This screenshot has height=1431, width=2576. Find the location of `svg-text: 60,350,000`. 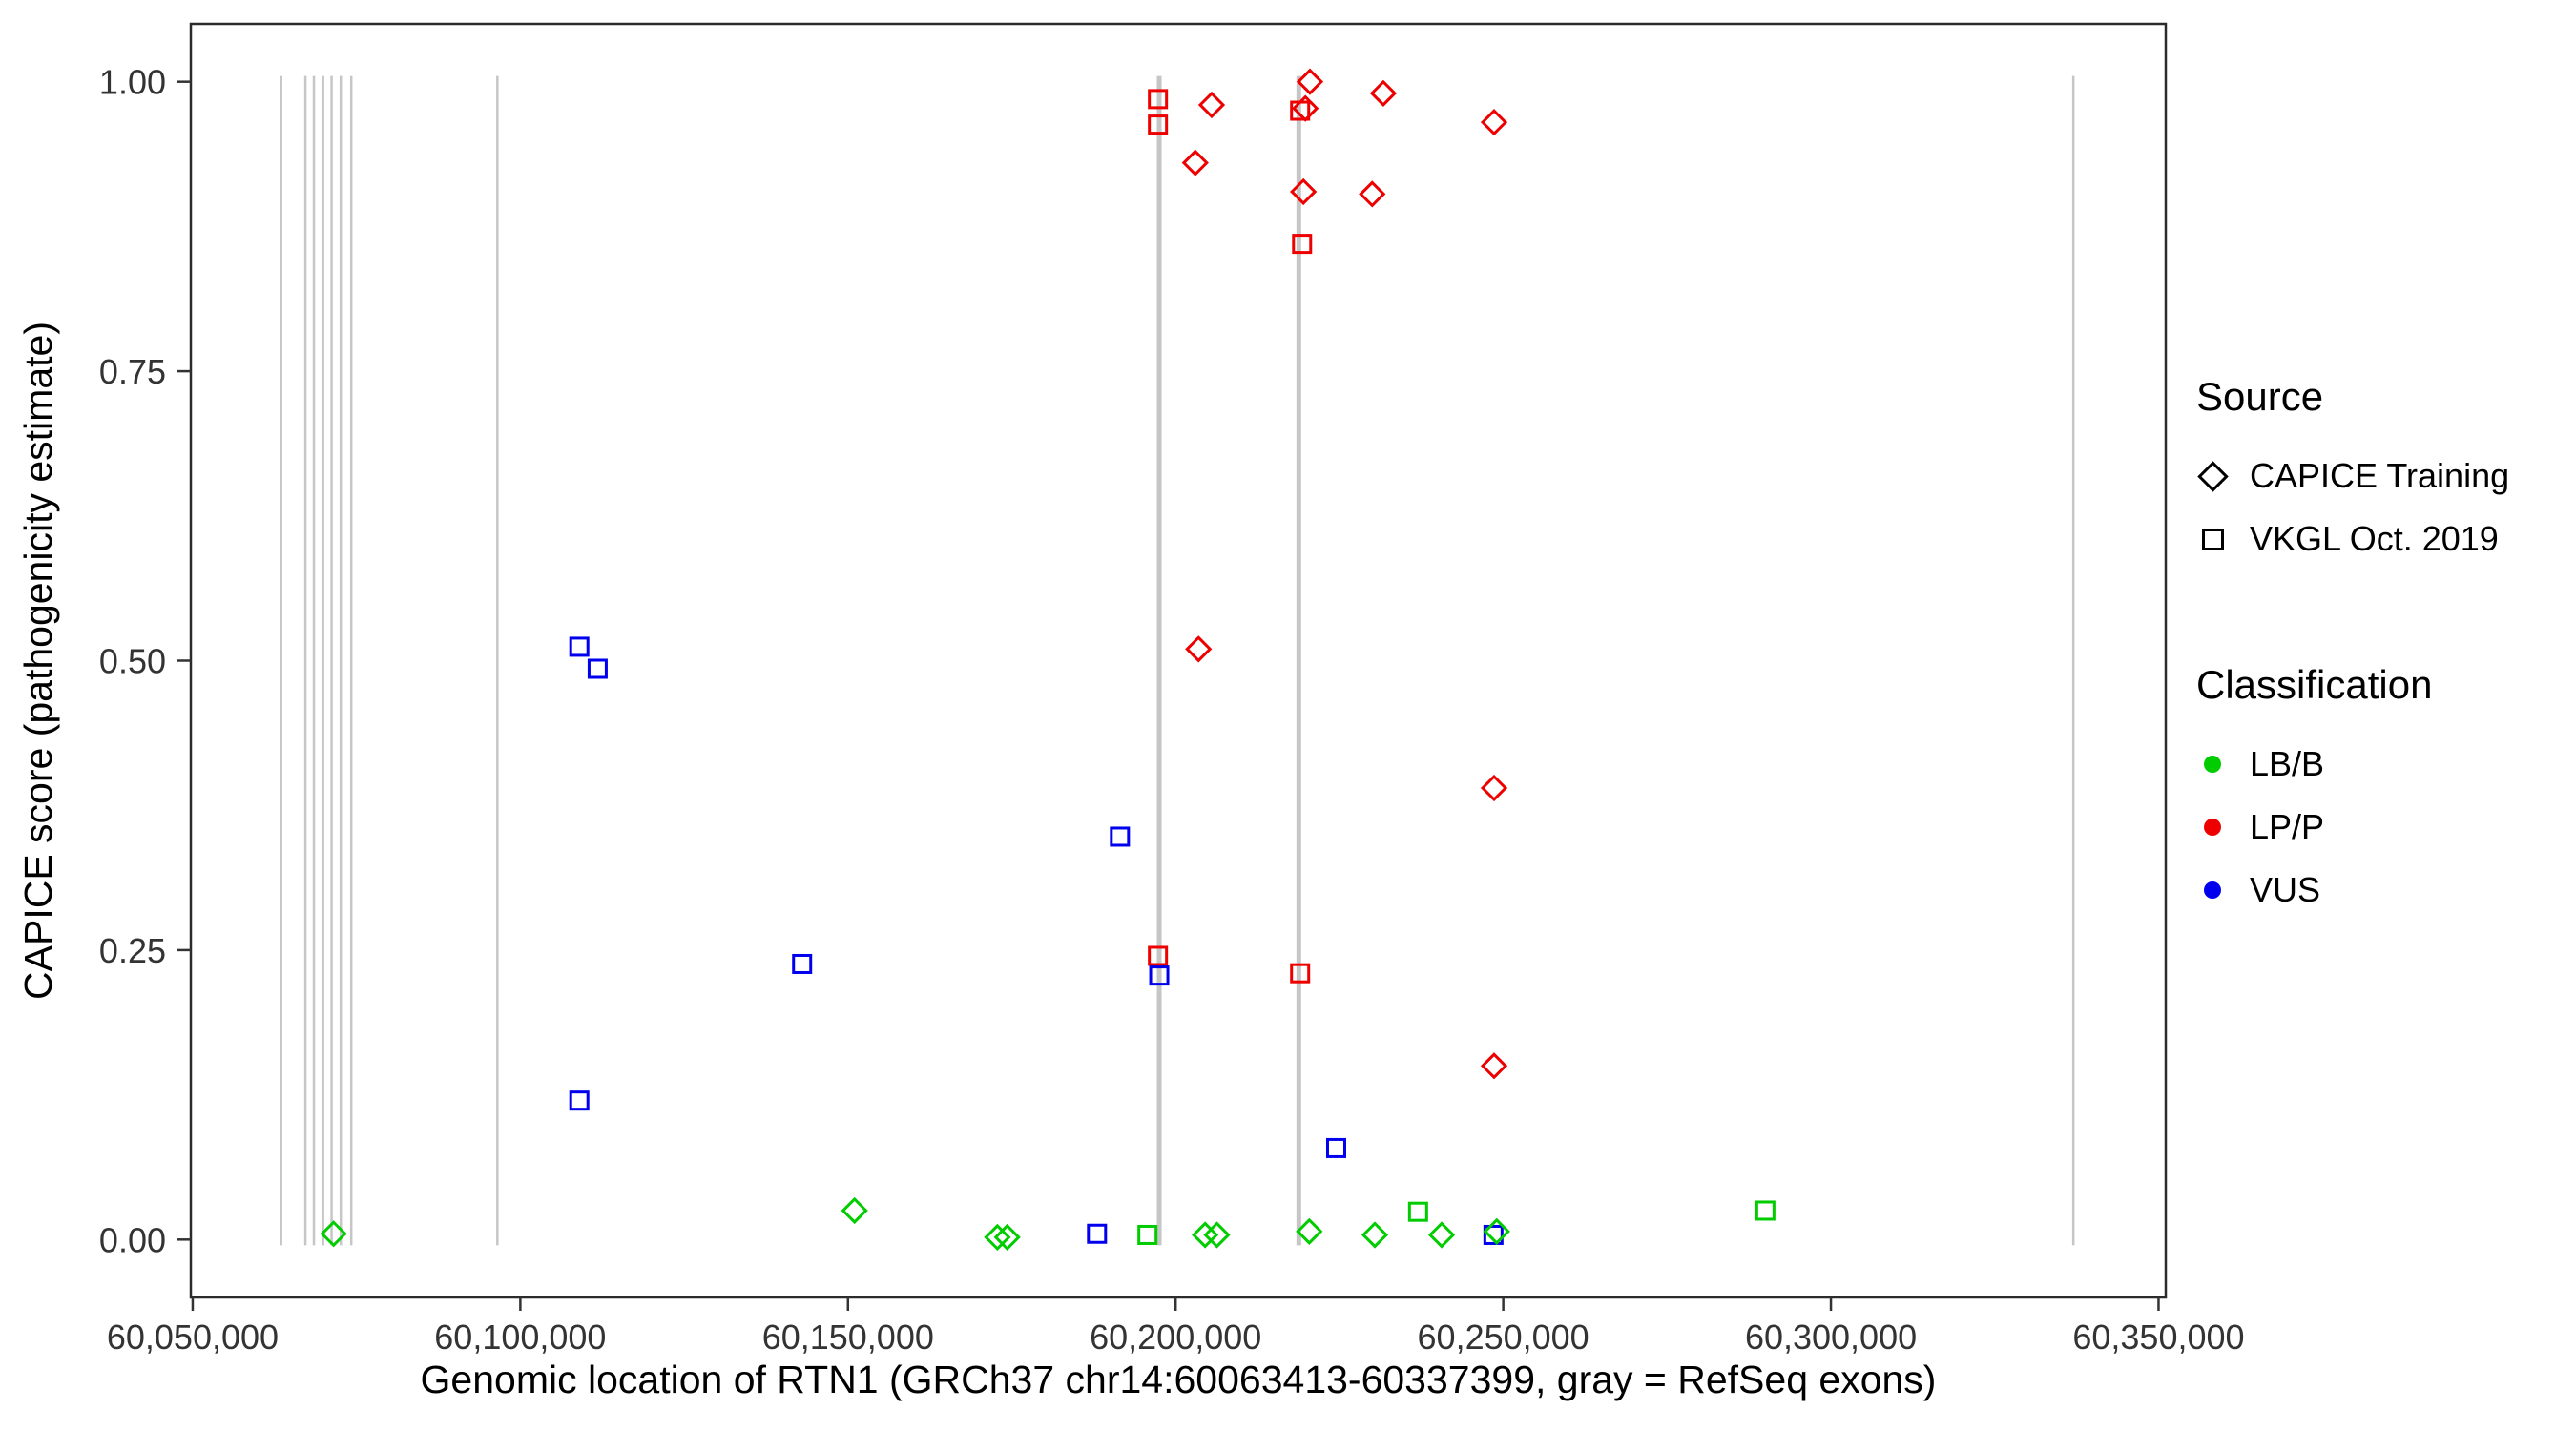

svg-text: 60,350,000 is located at coordinates (2158, 1337).